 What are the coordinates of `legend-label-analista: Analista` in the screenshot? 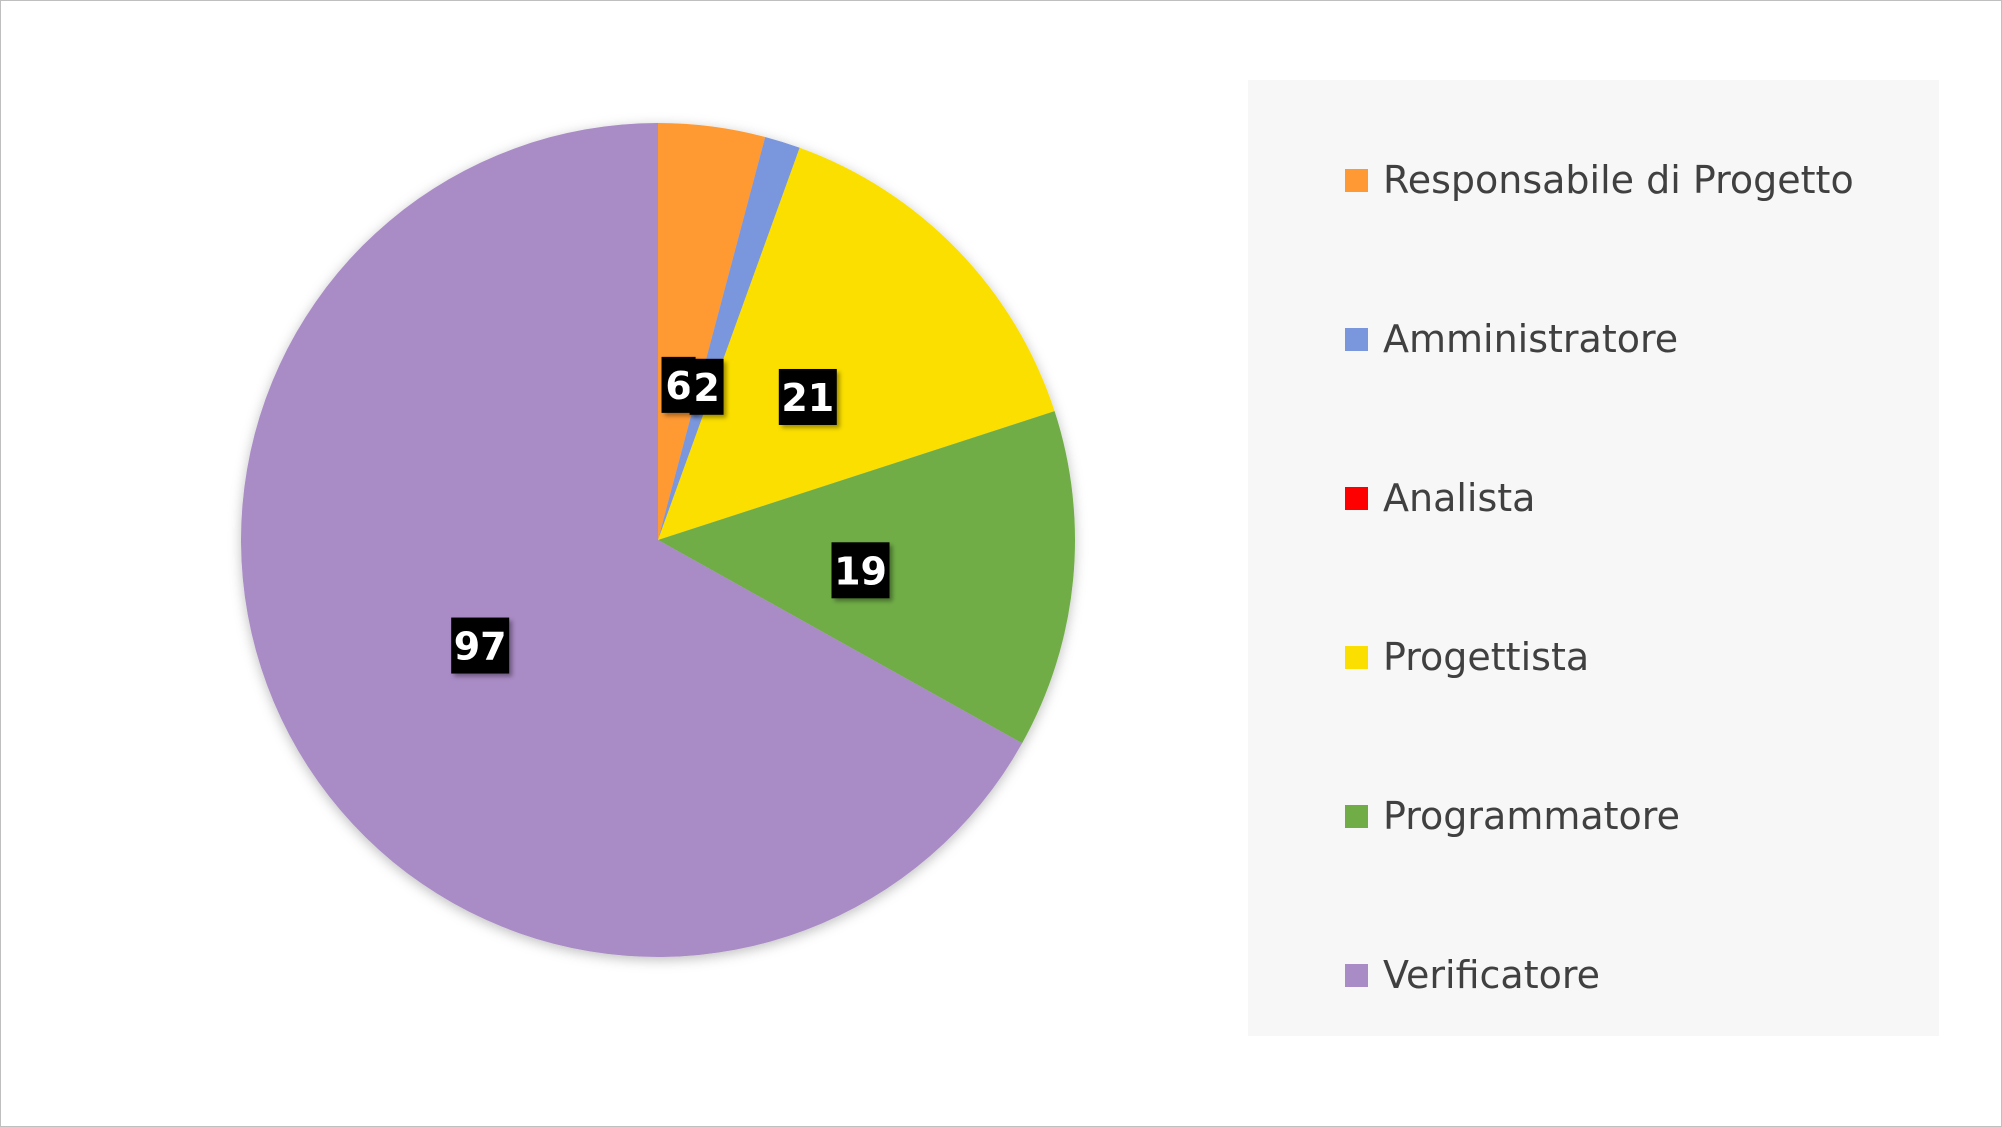 It's located at (1459, 498).